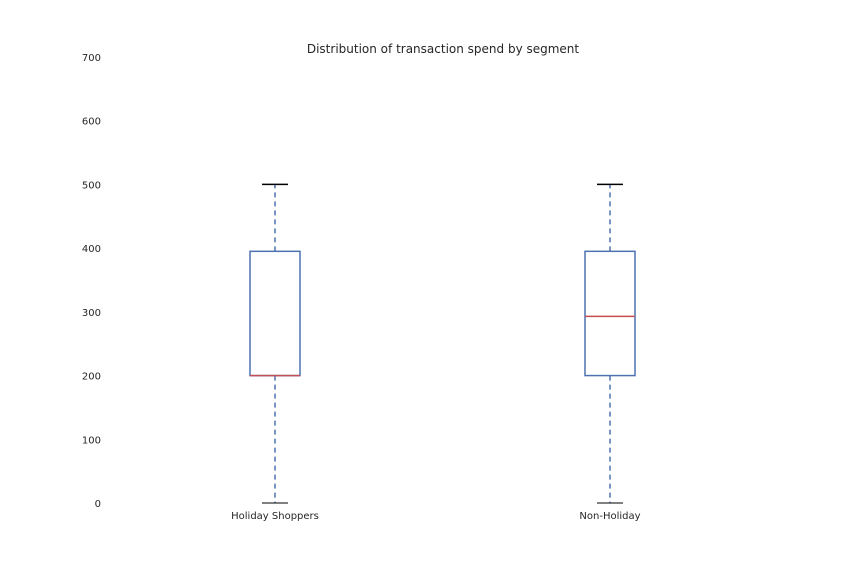 The image size is (864, 576). What do you see at coordinates (436, 516) in the screenshot?
I see `x-axis-ticks: Holiday Shoppers Non-Holiday` at bounding box center [436, 516].